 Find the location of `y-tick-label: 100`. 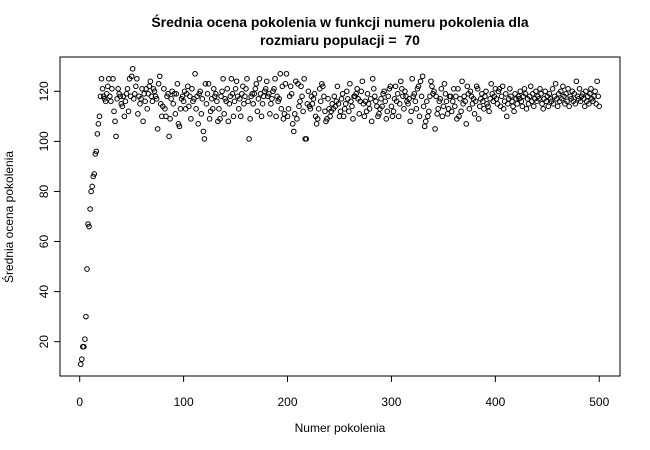

y-tick-label: 100 is located at coordinates (44, 141).